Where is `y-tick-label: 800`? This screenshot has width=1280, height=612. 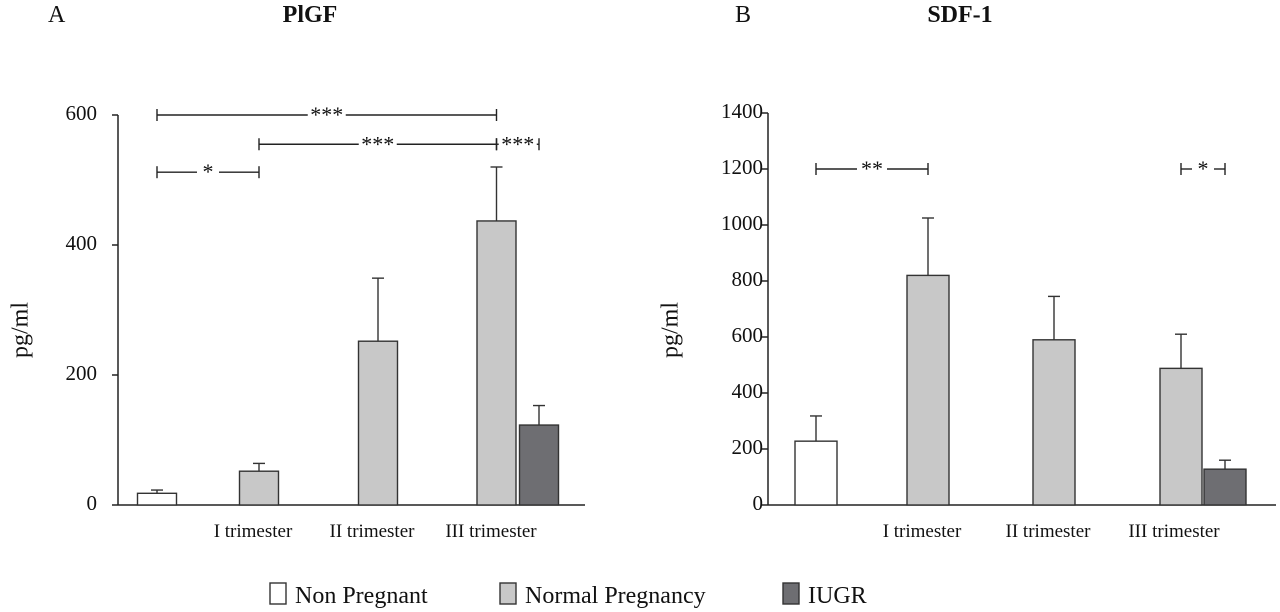 y-tick-label: 800 is located at coordinates (748, 279).